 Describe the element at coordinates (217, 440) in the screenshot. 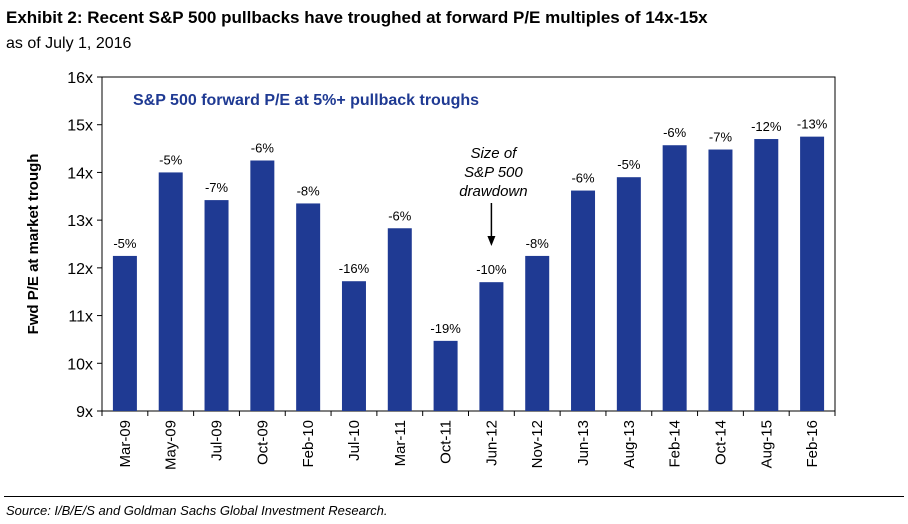

I see `x-tick-label: Jul-09` at that location.